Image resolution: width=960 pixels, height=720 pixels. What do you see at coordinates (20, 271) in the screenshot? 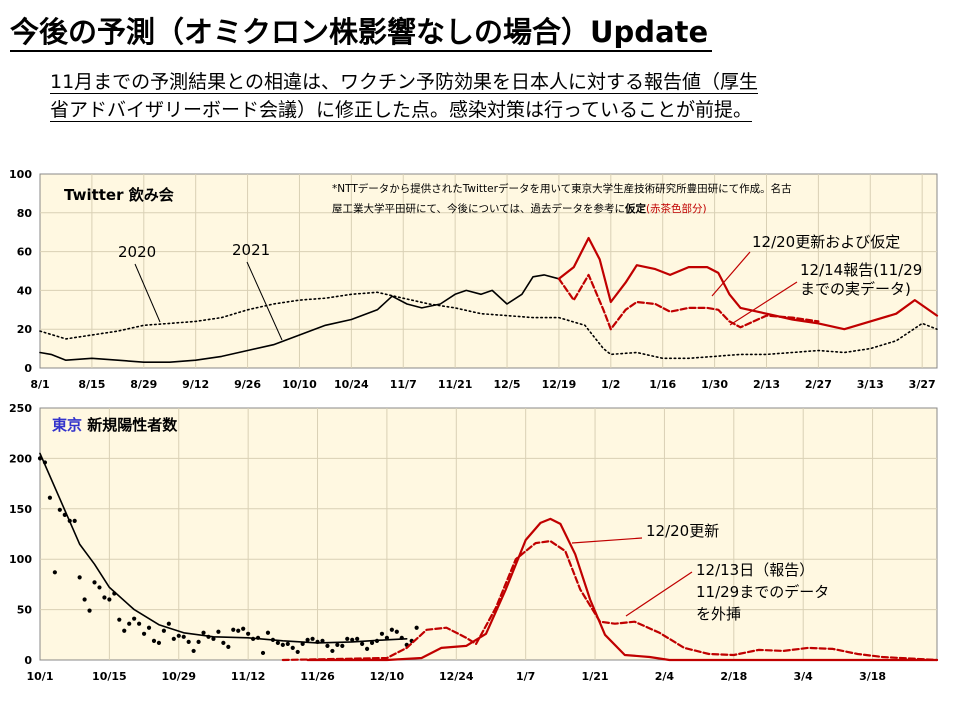
I see `y-axis-ticks: 0 20 40 60 80 100` at bounding box center [20, 271].